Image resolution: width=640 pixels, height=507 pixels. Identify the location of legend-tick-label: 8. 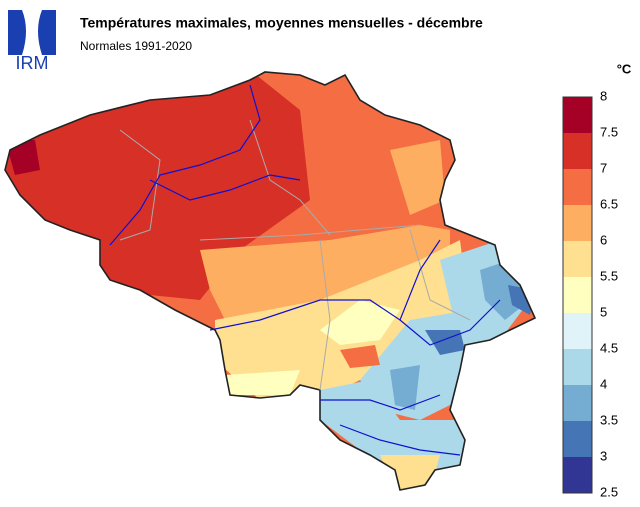
(603, 95).